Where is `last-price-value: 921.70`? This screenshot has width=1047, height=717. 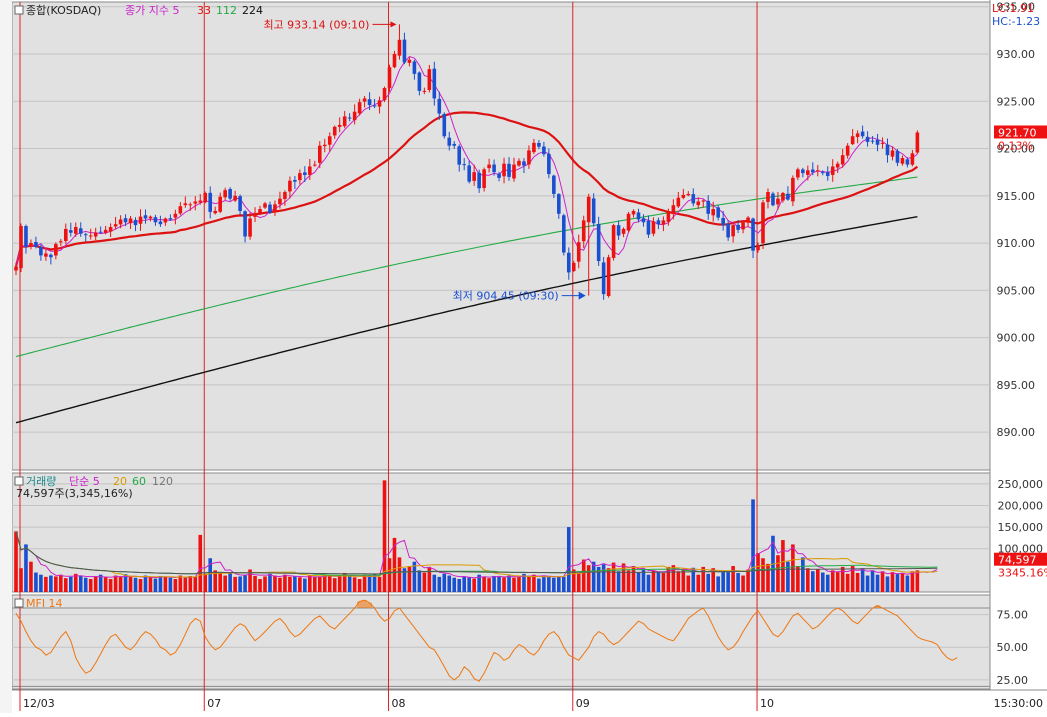
last-price-value: 921.70 is located at coordinates (1017, 132).